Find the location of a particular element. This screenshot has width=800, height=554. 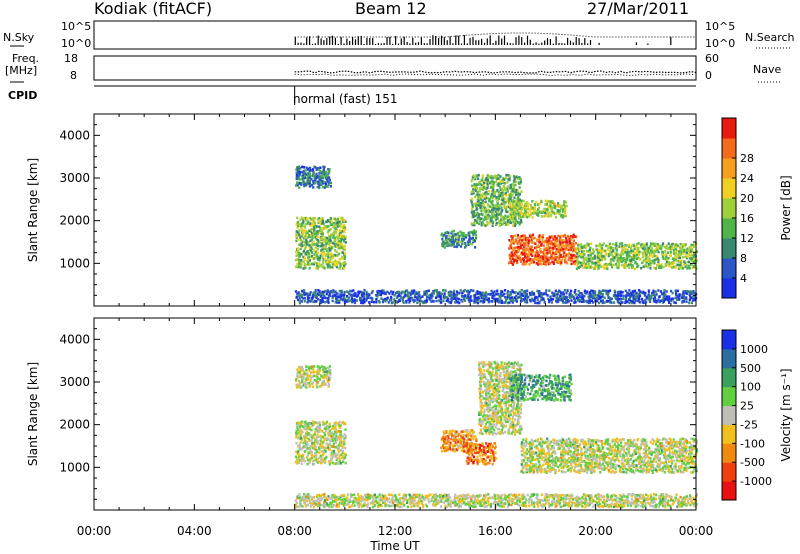

echo-region is located at coordinates (459, 239).